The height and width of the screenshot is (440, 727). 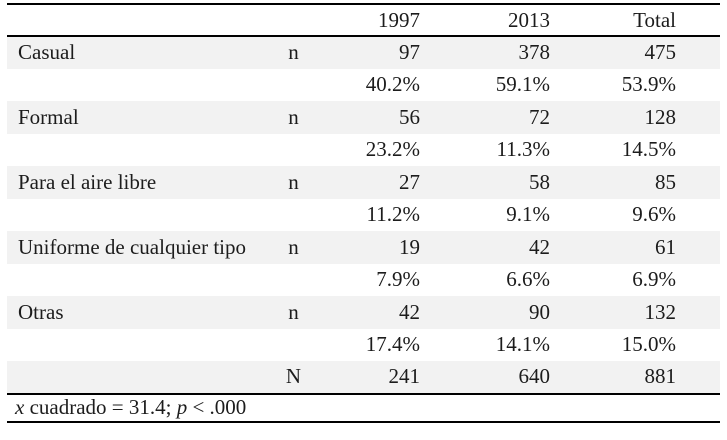 I want to click on row-uniforme-n: Uniforme de cualquier tipo n 19 42 61, so click(x=363, y=247).